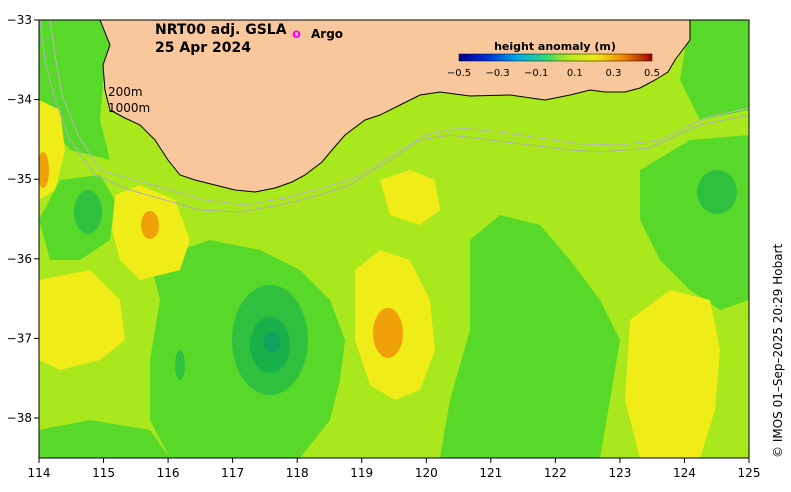 The height and width of the screenshot is (492, 791). What do you see at coordinates (19, 179) in the screenshot?
I see `y-tick-label: −35` at bounding box center [19, 179].